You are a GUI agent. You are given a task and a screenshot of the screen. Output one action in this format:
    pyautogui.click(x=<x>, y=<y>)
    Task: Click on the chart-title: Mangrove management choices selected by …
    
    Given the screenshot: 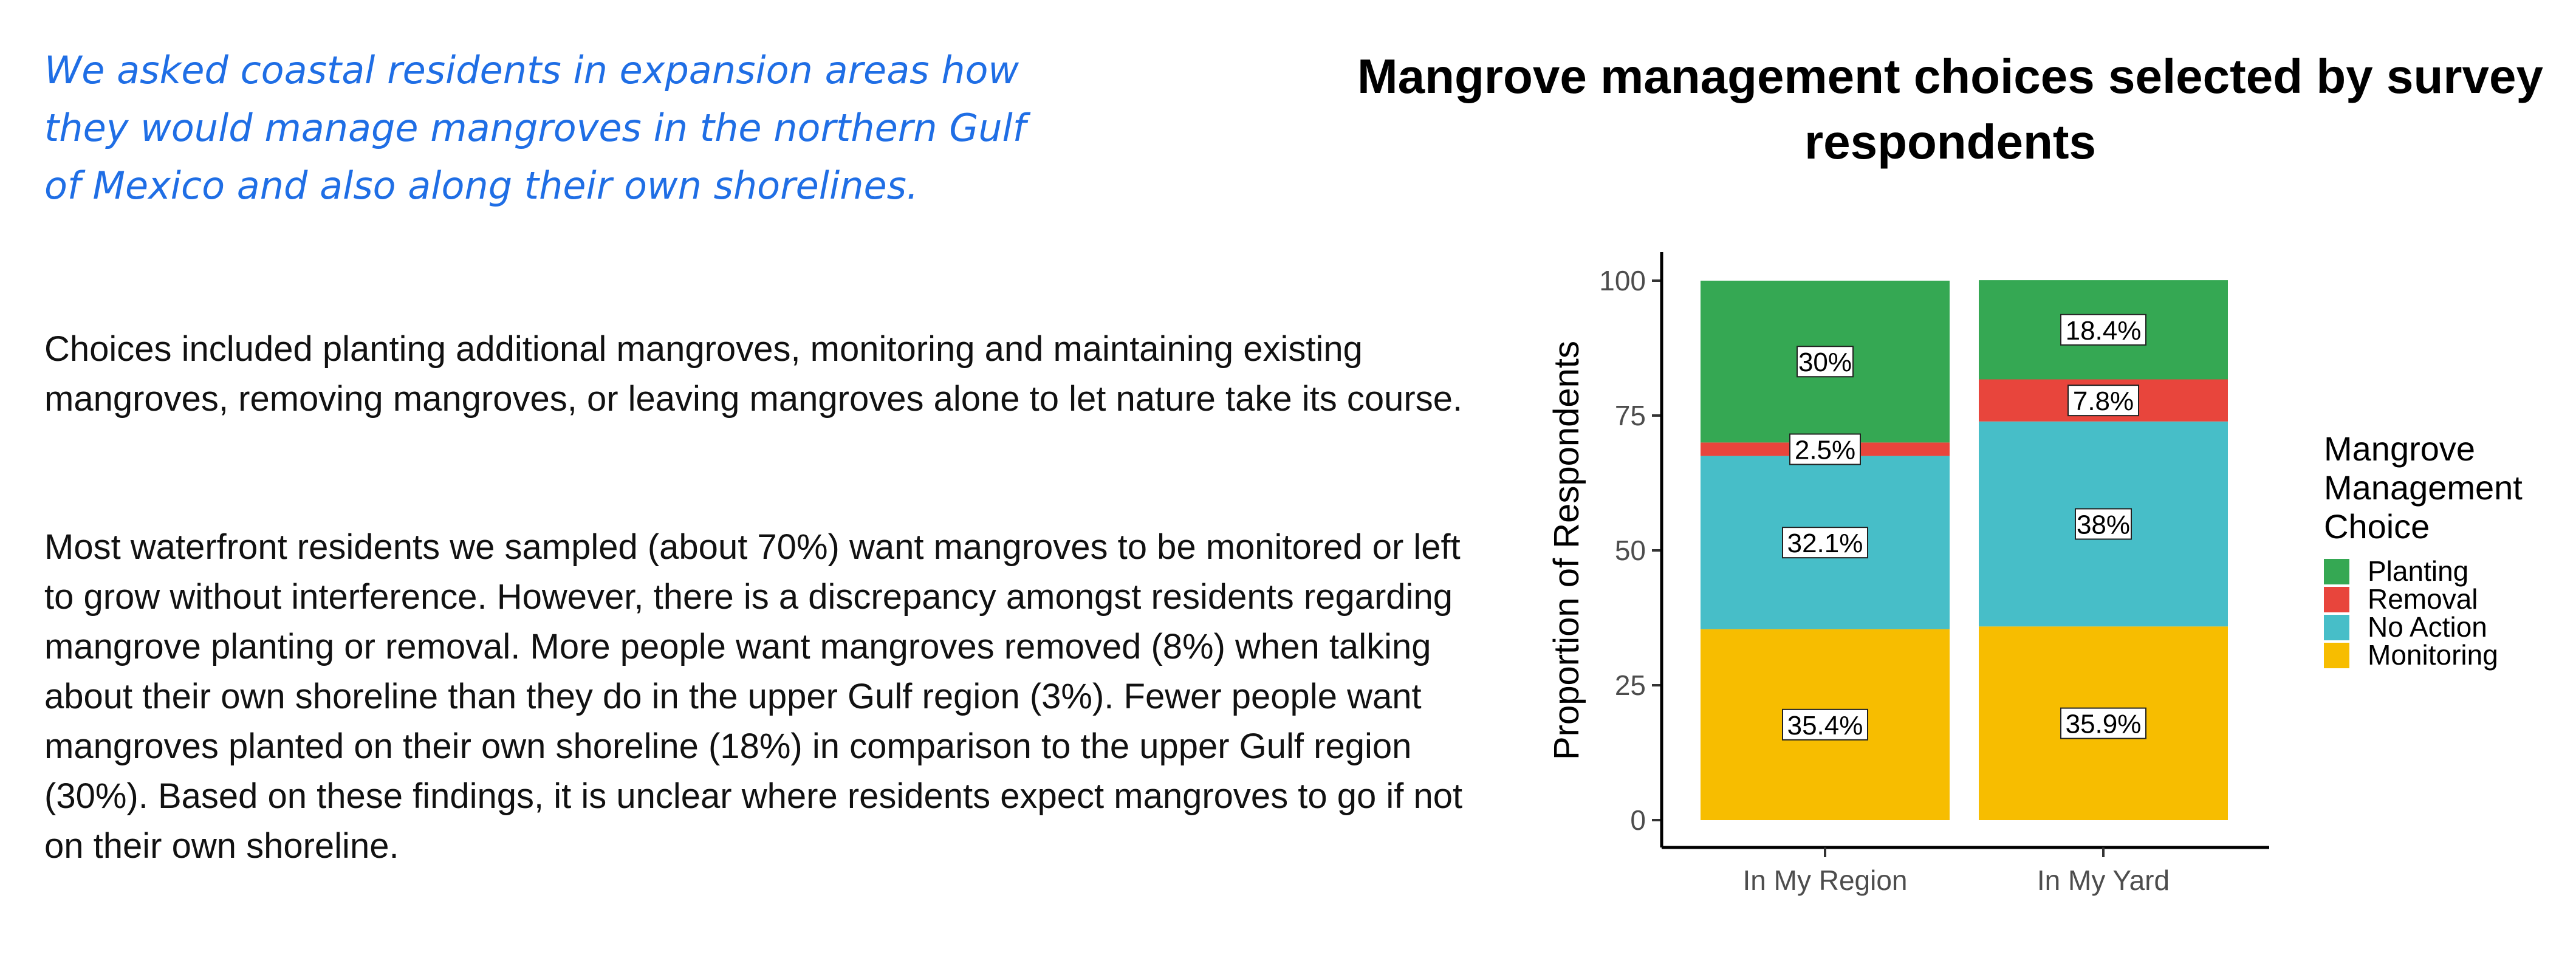 What is the action you would take?
    pyautogui.click(x=1950, y=109)
    